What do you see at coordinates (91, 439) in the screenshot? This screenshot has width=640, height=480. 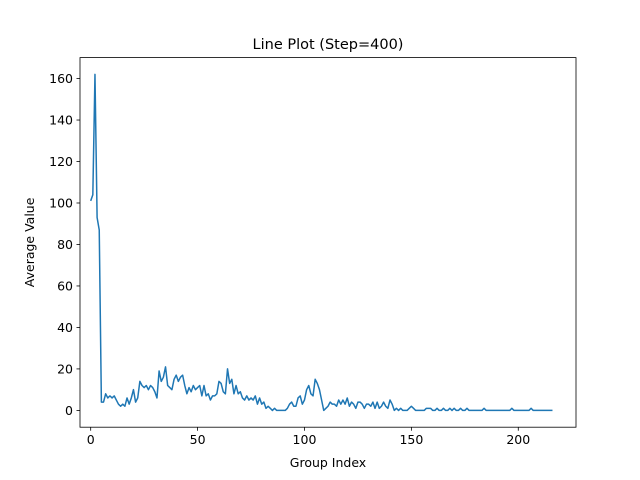 I see `x-tick-label: 0` at bounding box center [91, 439].